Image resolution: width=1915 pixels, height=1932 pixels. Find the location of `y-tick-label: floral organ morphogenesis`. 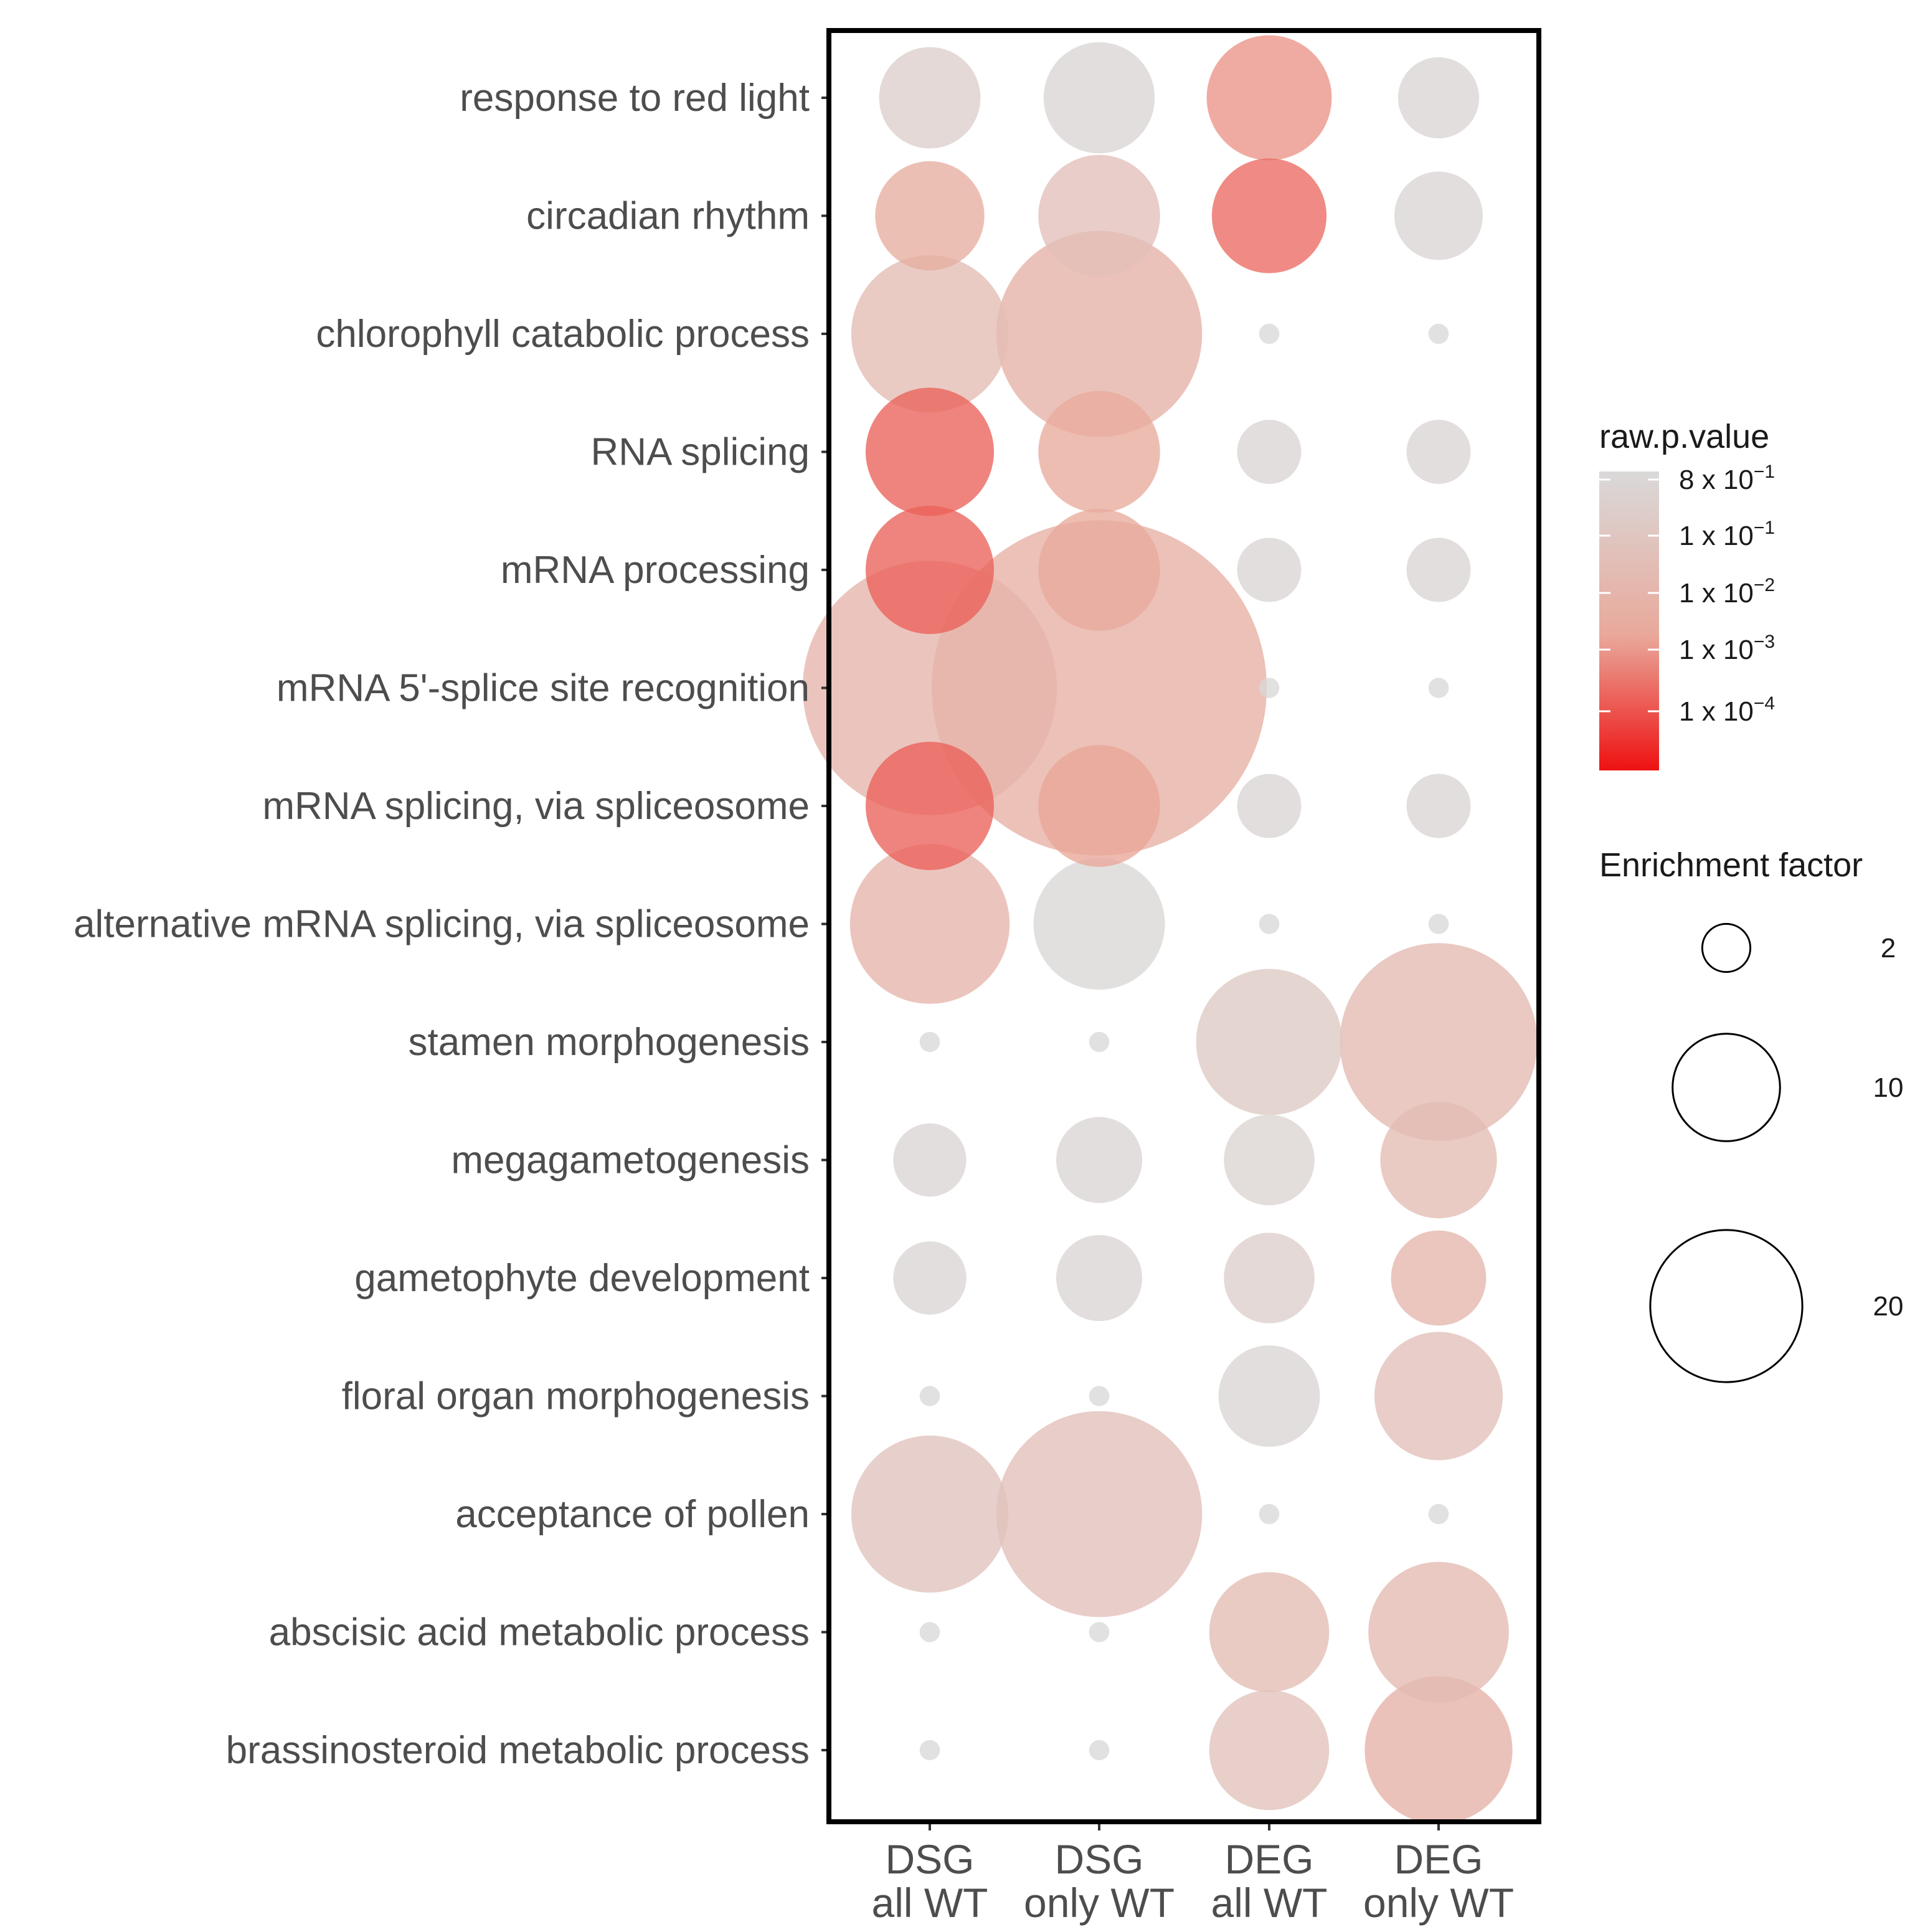

y-tick-label: floral organ morphogenesis is located at coordinates (576, 1396).